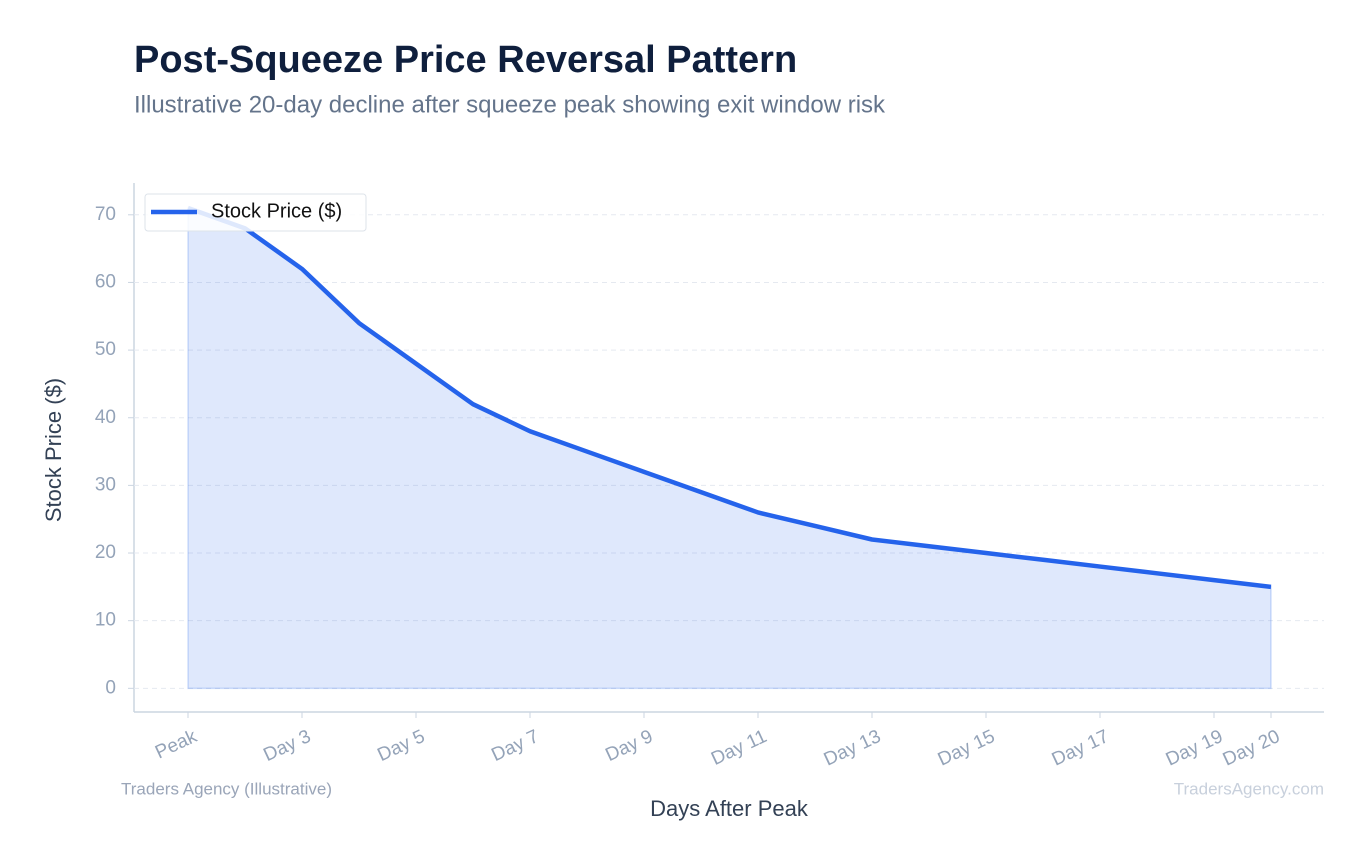 The height and width of the screenshot is (867, 1369). Describe the element at coordinates (226, 788) in the screenshot. I see `source-note: Traders Agency (Illustrative)` at that location.